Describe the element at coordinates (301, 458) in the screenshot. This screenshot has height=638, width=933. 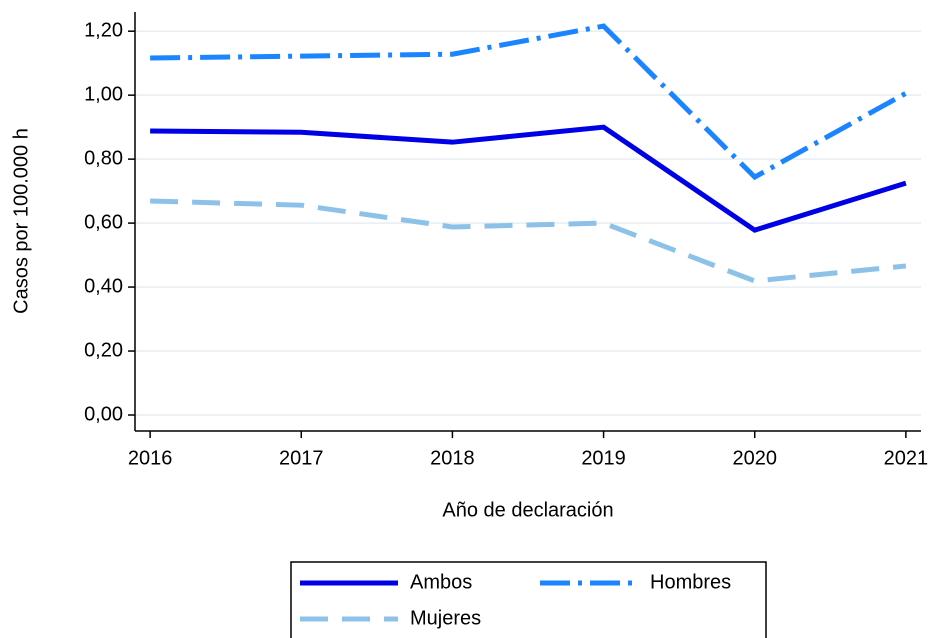
I see `x-tick-label: 2017` at that location.